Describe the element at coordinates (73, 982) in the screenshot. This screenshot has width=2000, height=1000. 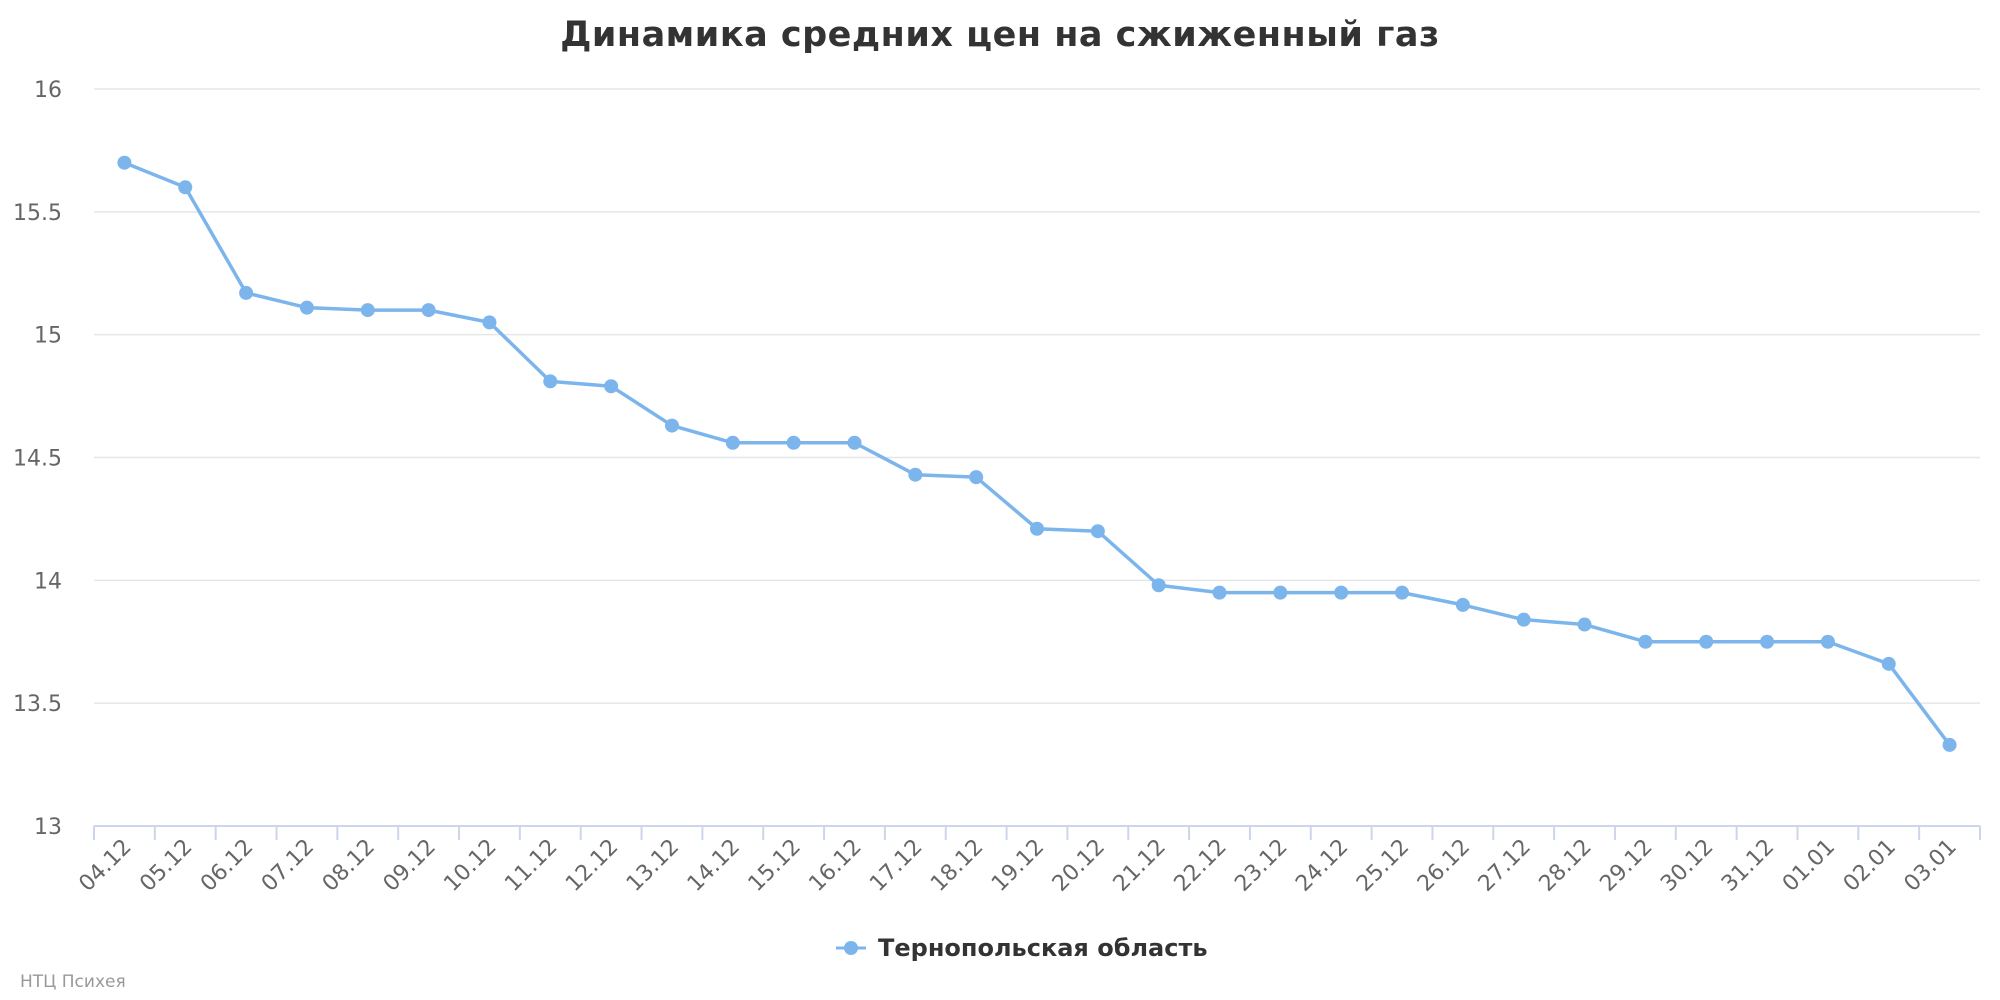
I see `chart-credit: НТЦ Психея` at that location.